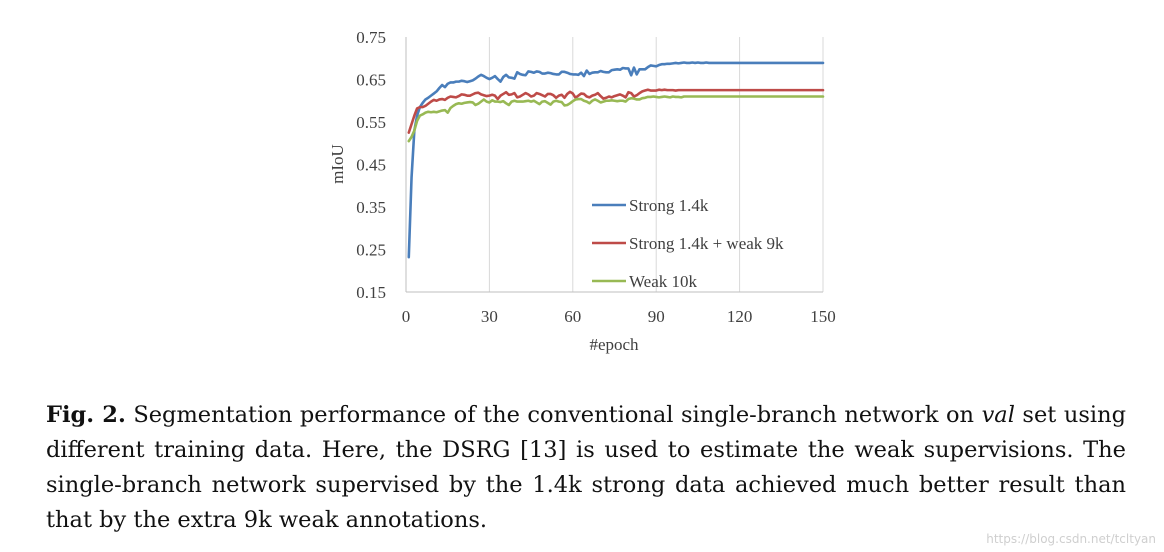 The image size is (1164, 552). I want to click on series-line-weak-10k, so click(616, 119).